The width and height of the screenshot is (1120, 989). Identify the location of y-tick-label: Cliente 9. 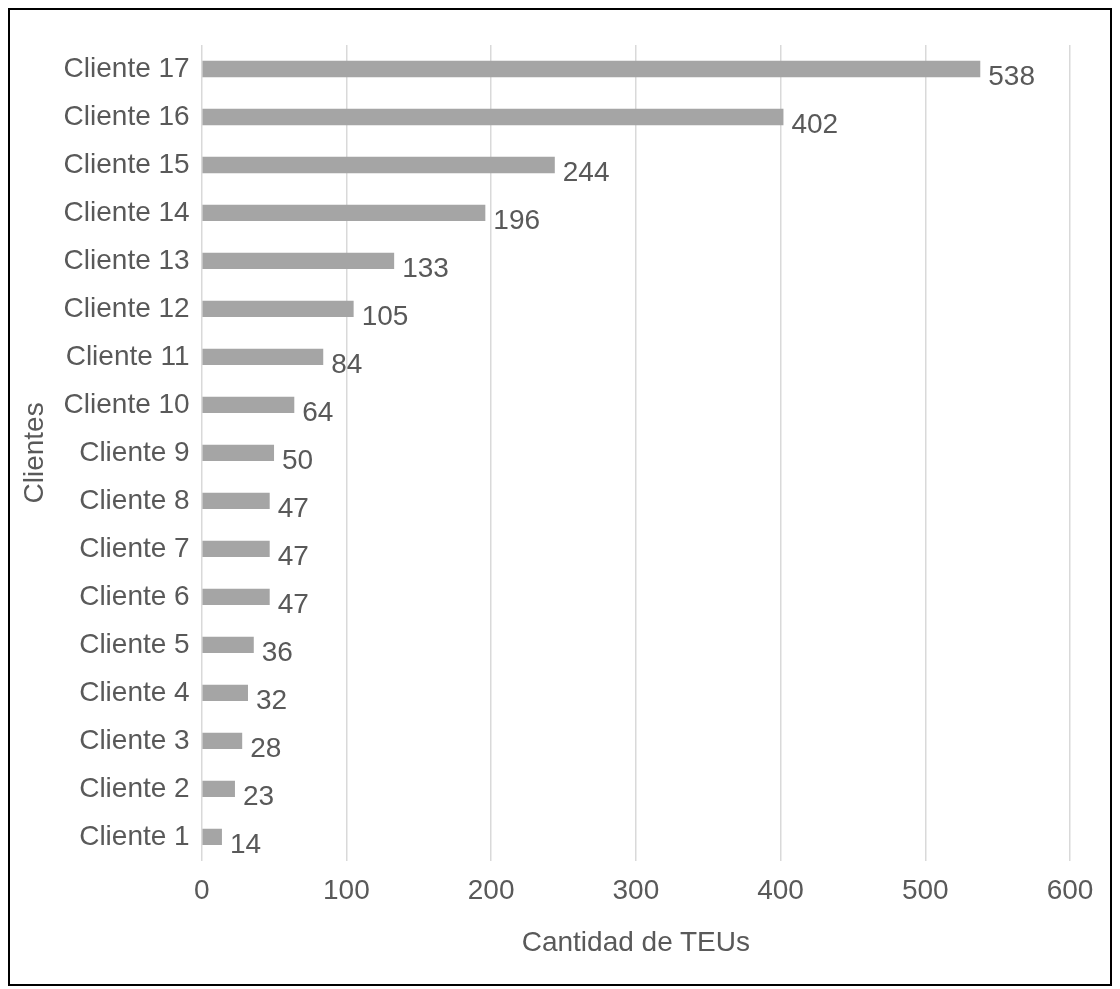
(134, 451).